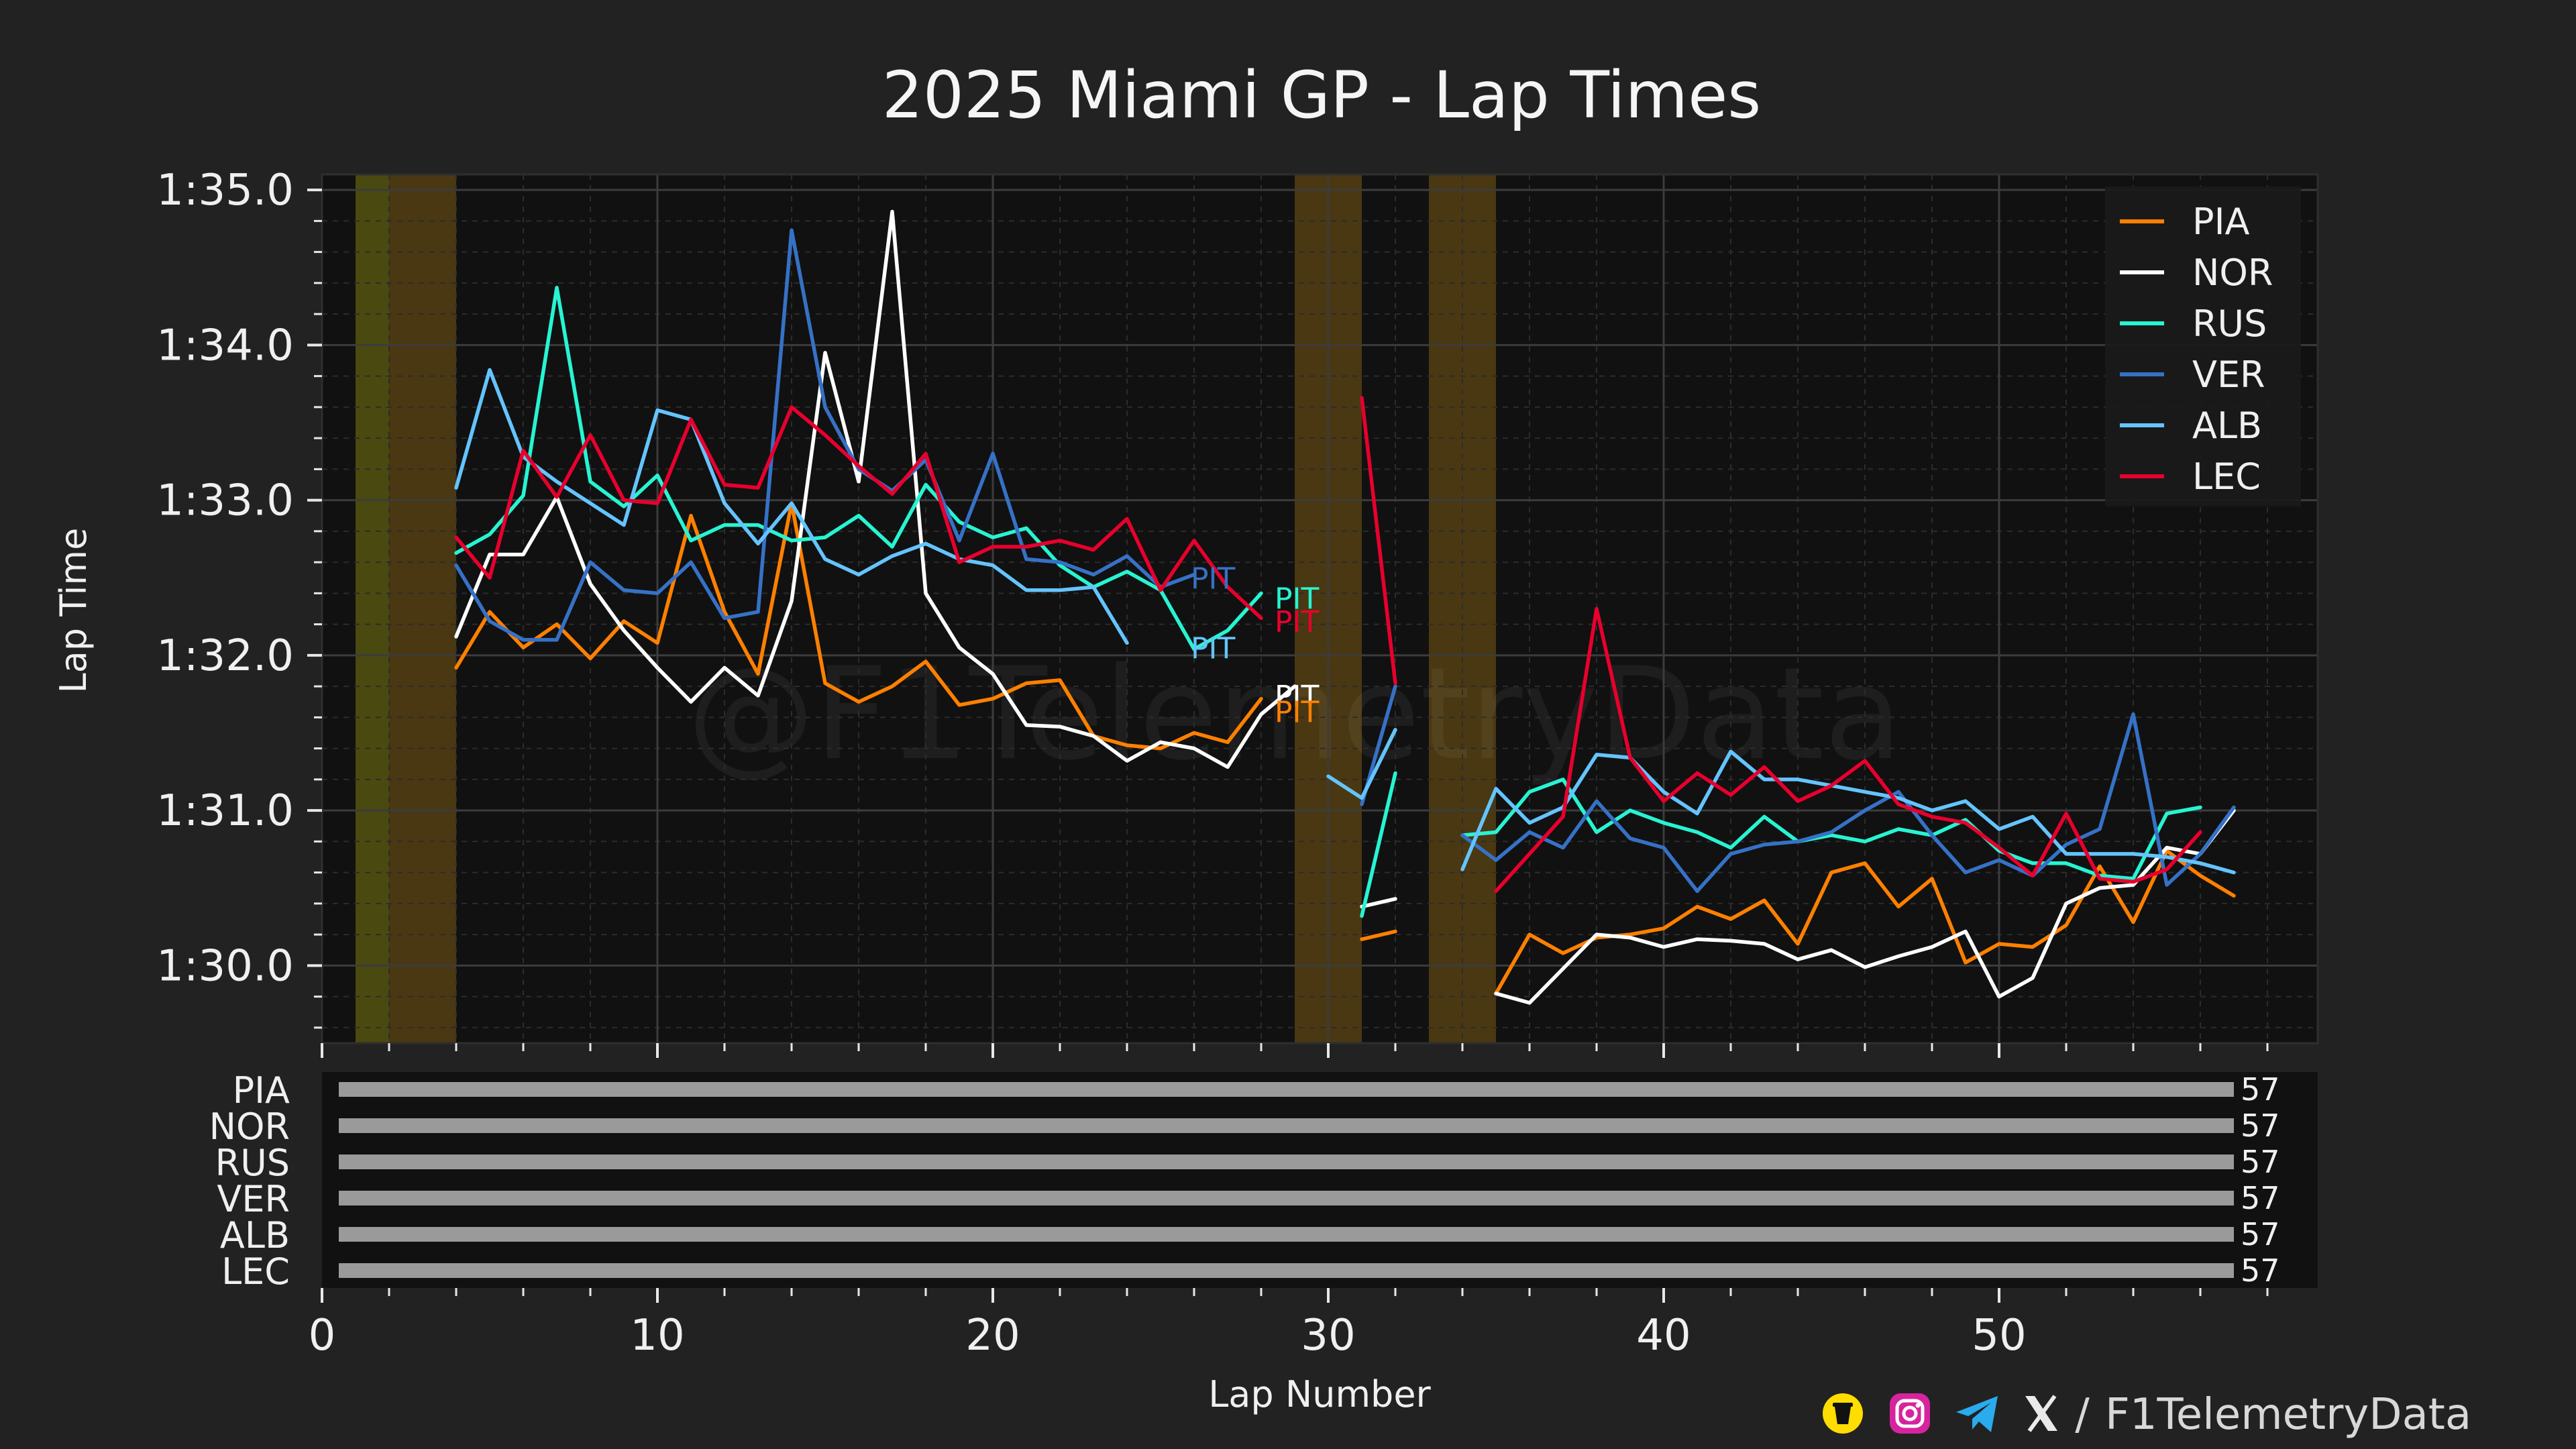 The image size is (2576, 1449). I want to click on laps-count-pia: 57, so click(2260, 1089).